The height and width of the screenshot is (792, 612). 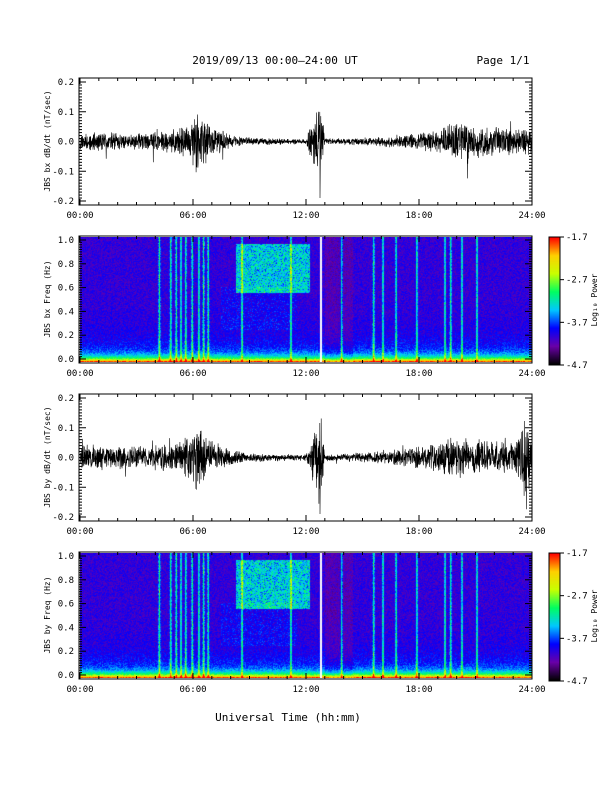 I want to click on x-axis-title: Universal Time (hh:mm), so click(x=288, y=717).